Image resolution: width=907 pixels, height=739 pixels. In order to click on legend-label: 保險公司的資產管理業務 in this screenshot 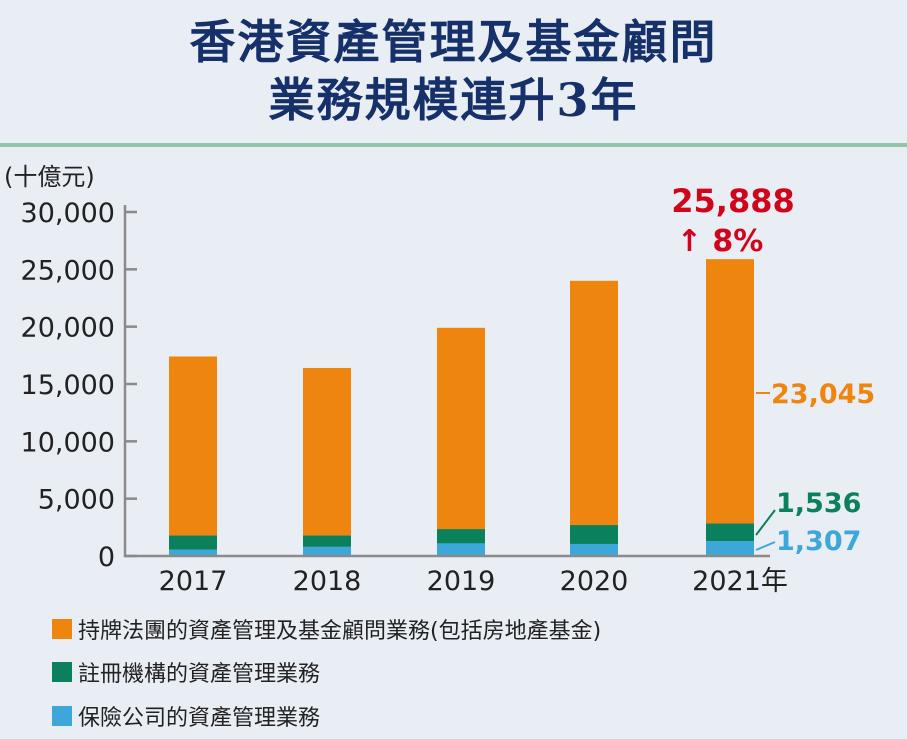, I will do `click(199, 718)`.